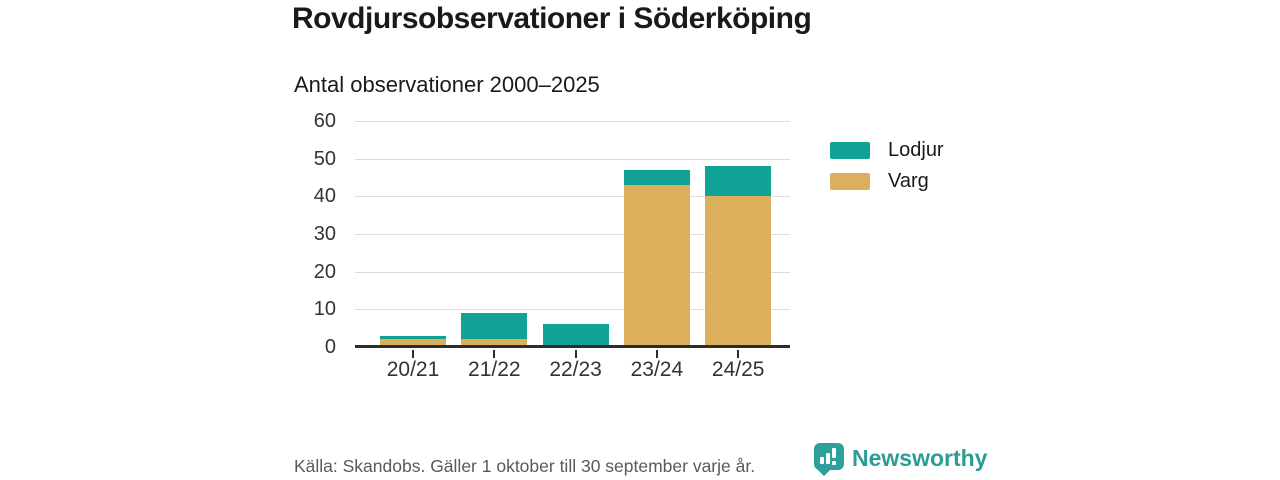 The height and width of the screenshot is (480, 1280). I want to click on newsworthy-logo-text: Newsworthy, so click(920, 458).